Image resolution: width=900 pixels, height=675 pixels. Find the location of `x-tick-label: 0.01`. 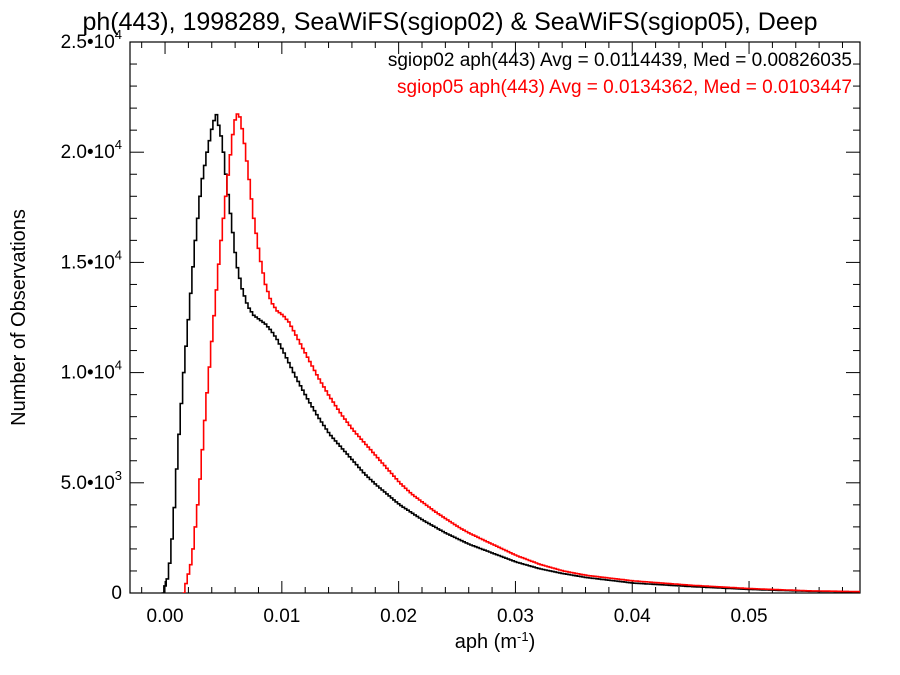

x-tick-label: 0.01 is located at coordinates (281, 616).